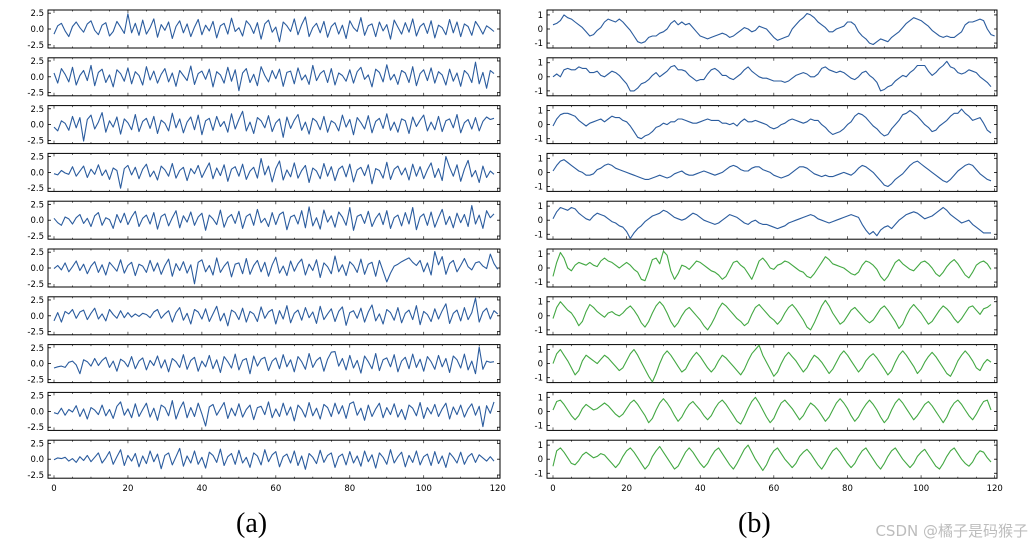 The height and width of the screenshot is (550, 1034). Describe the element at coordinates (700, 489) in the screenshot. I see `x-tick-label: 40` at that location.